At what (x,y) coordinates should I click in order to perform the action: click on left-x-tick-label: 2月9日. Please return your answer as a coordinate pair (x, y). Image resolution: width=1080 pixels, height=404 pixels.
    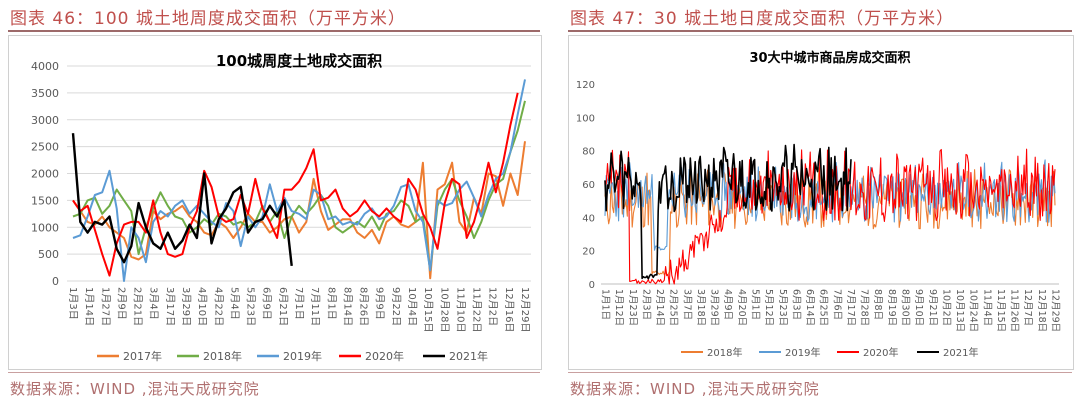
    Looking at the image, I should click on (121, 303).